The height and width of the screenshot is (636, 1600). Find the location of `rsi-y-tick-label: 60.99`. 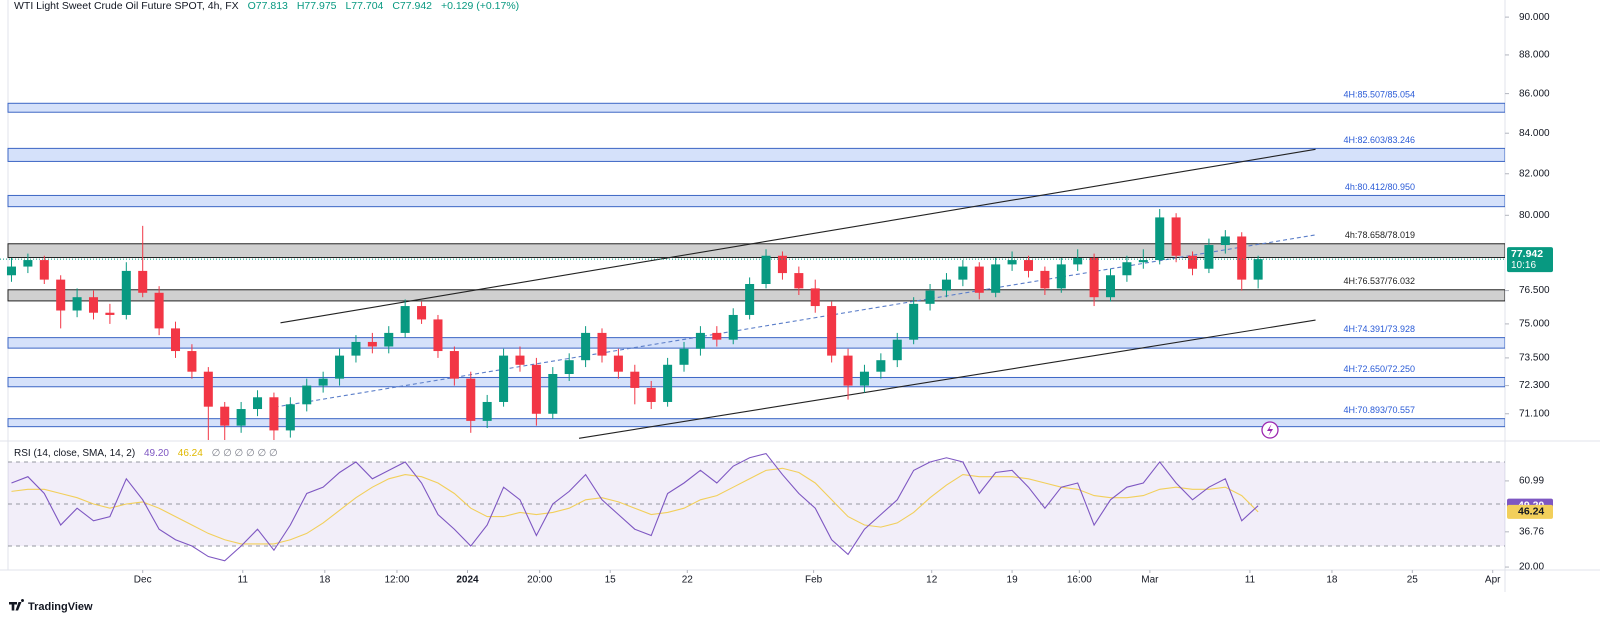

rsi-y-tick-label: 60.99 is located at coordinates (1531, 481).